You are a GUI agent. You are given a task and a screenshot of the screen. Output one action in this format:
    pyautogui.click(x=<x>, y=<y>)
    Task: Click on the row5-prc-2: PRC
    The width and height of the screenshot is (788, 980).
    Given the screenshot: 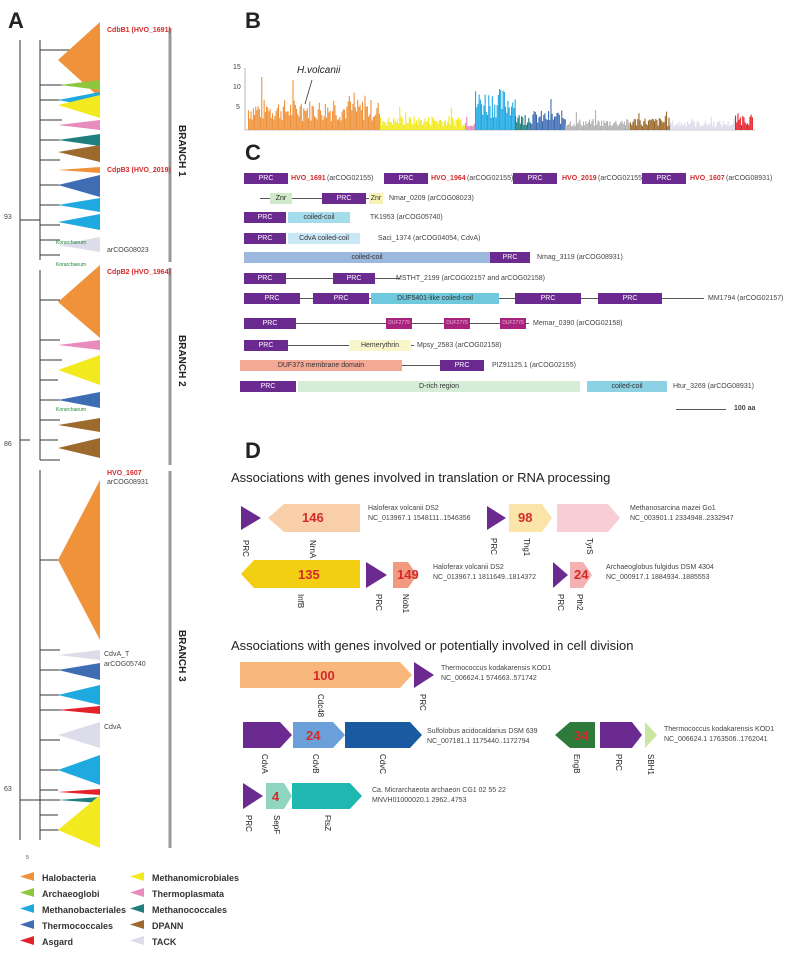 What is the action you would take?
    pyautogui.click(x=354, y=278)
    